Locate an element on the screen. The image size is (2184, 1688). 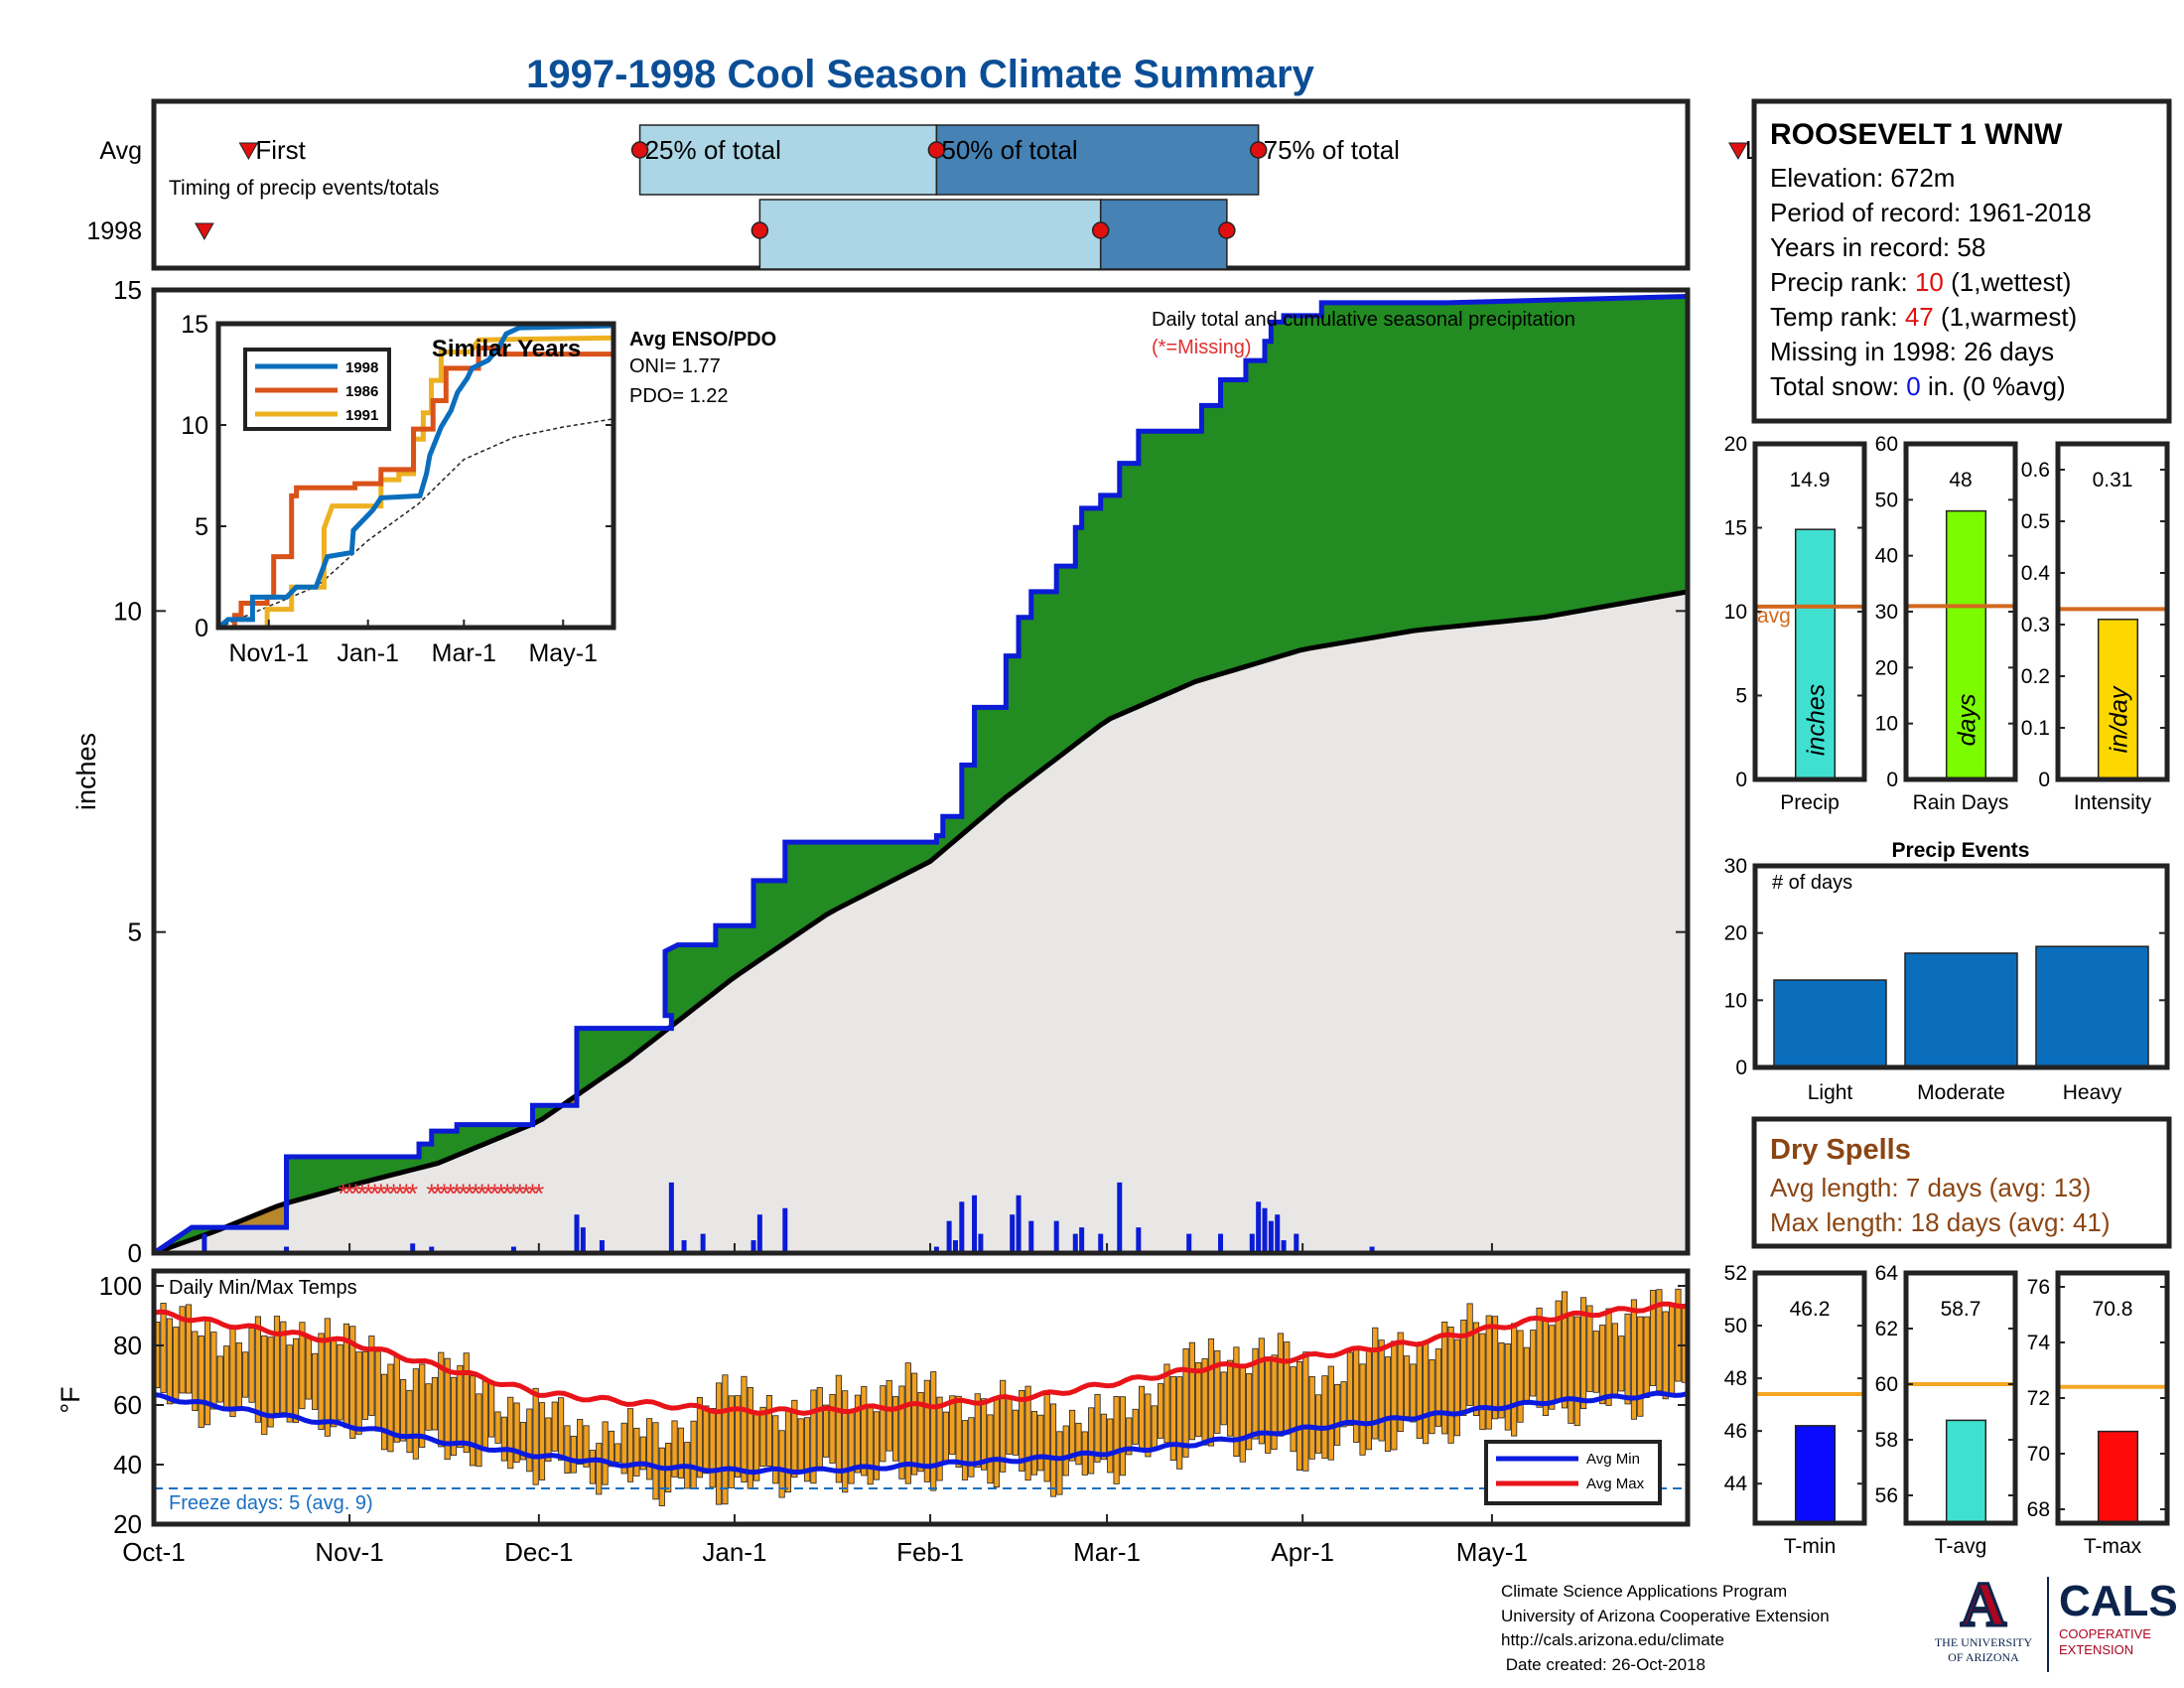
small-ytick-label: 60 is located at coordinates (1886, 1384).